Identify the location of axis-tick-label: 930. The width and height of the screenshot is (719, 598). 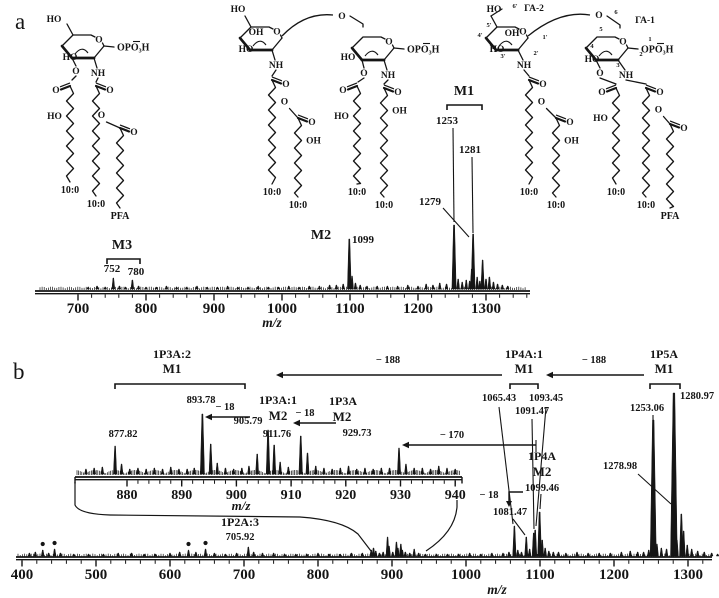
(400, 495).